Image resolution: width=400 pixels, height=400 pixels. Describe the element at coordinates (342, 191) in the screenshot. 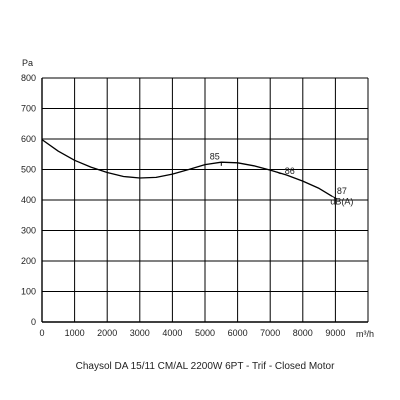

I see `noise-label: 87` at that location.